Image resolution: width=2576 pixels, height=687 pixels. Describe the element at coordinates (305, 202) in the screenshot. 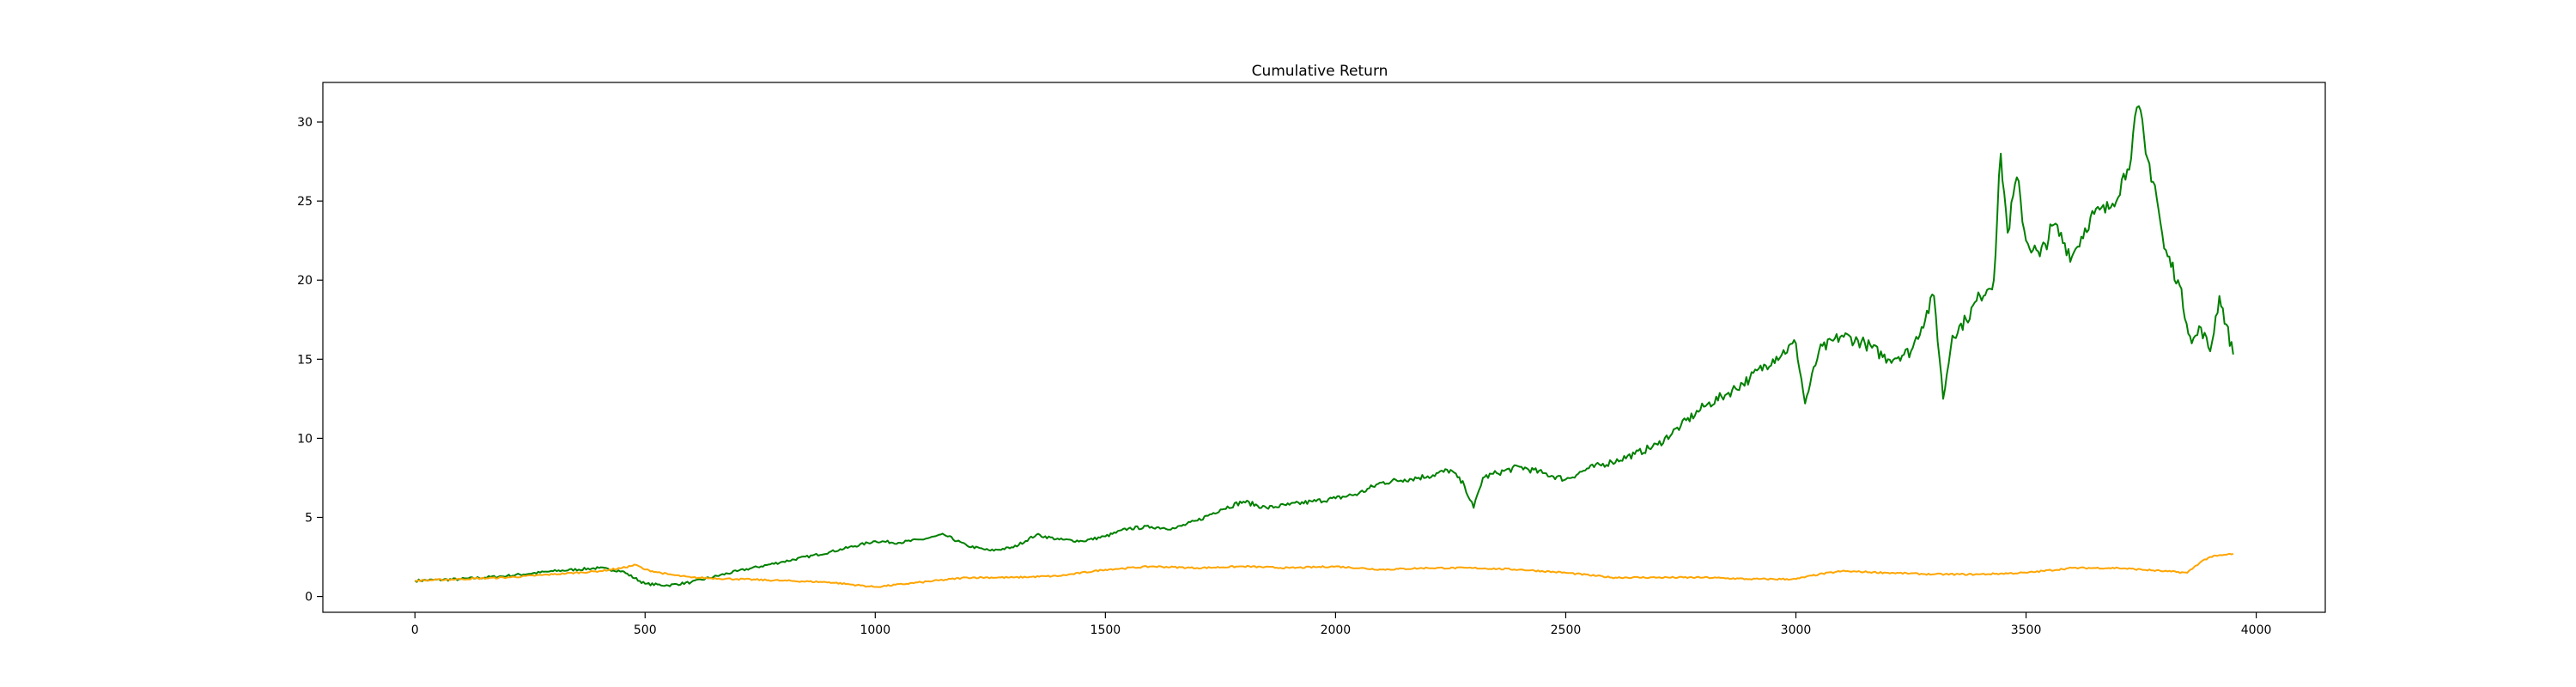

I see `y-tick-label: 25` at that location.